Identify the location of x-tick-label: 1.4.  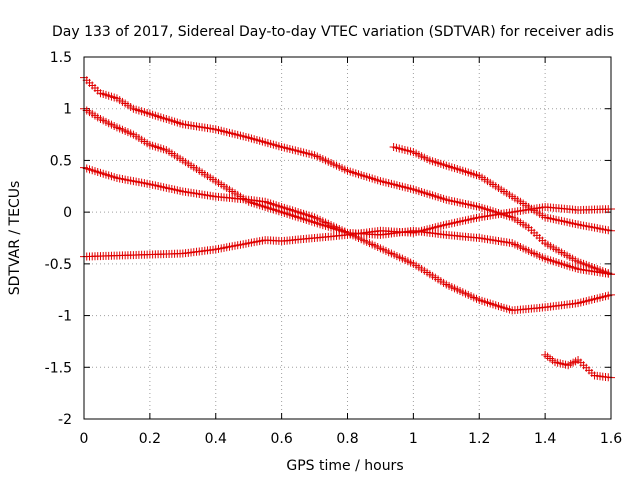
(545, 439).